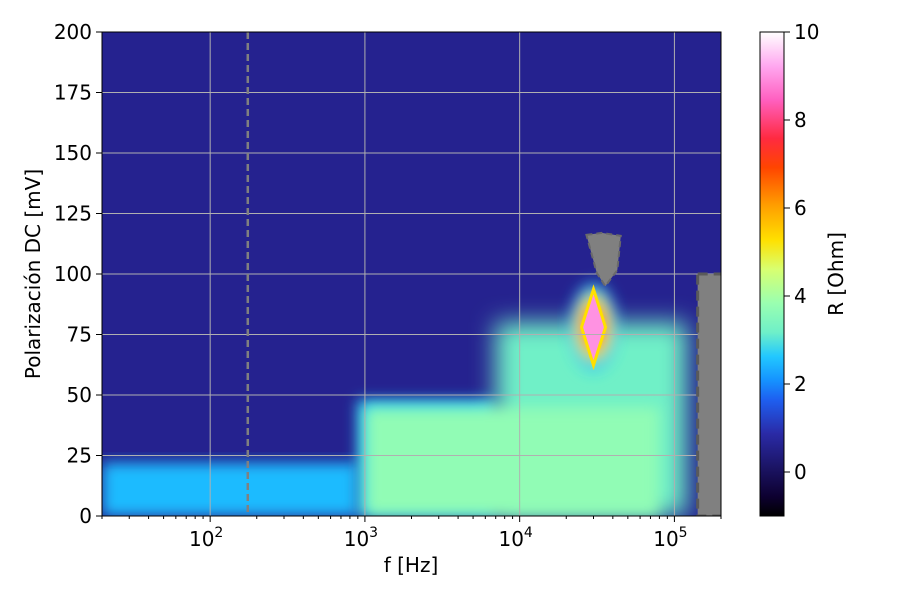 The width and height of the screenshot is (900, 600). Describe the element at coordinates (800, 384) in the screenshot. I see `colorbar-tick-label-1: 2` at that location.